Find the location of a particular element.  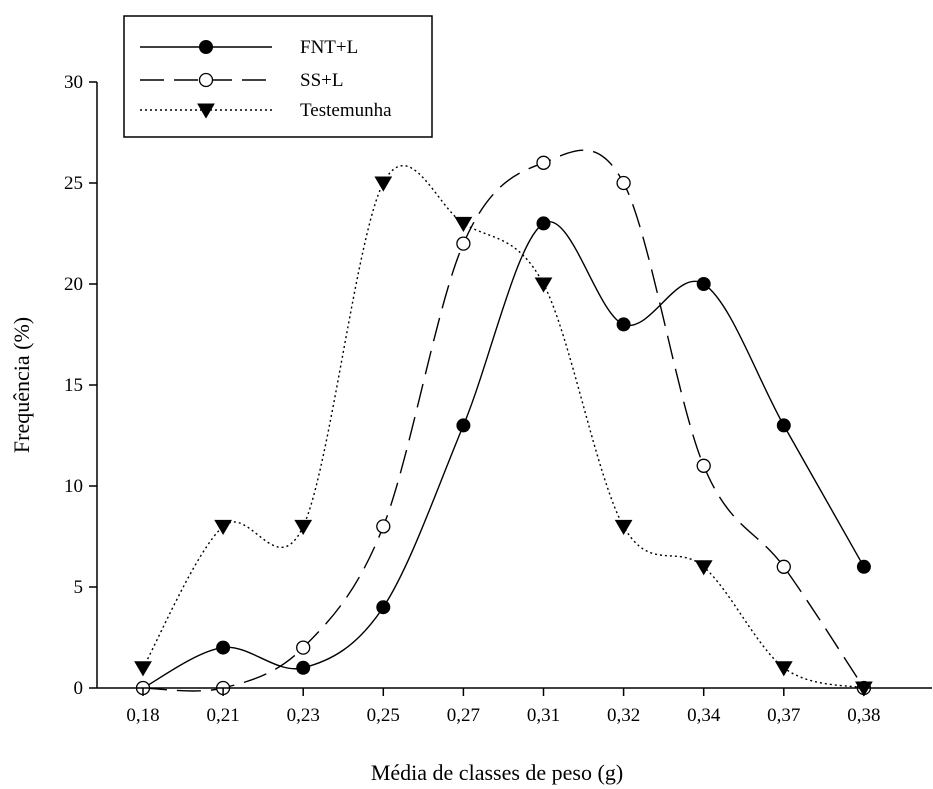

x-tick-label: 0,32 is located at coordinates (623, 715).